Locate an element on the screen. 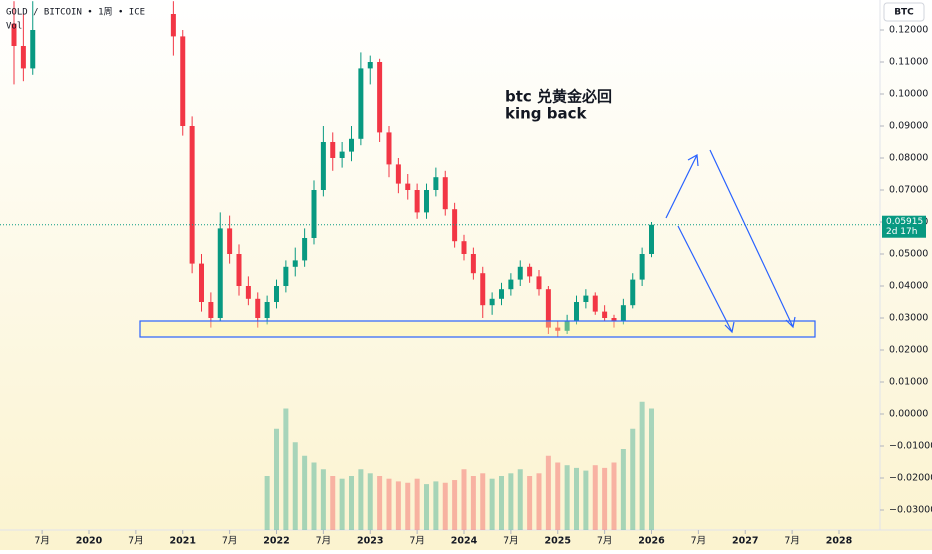  last-price-label: 0.05915 is located at coordinates (904, 222).